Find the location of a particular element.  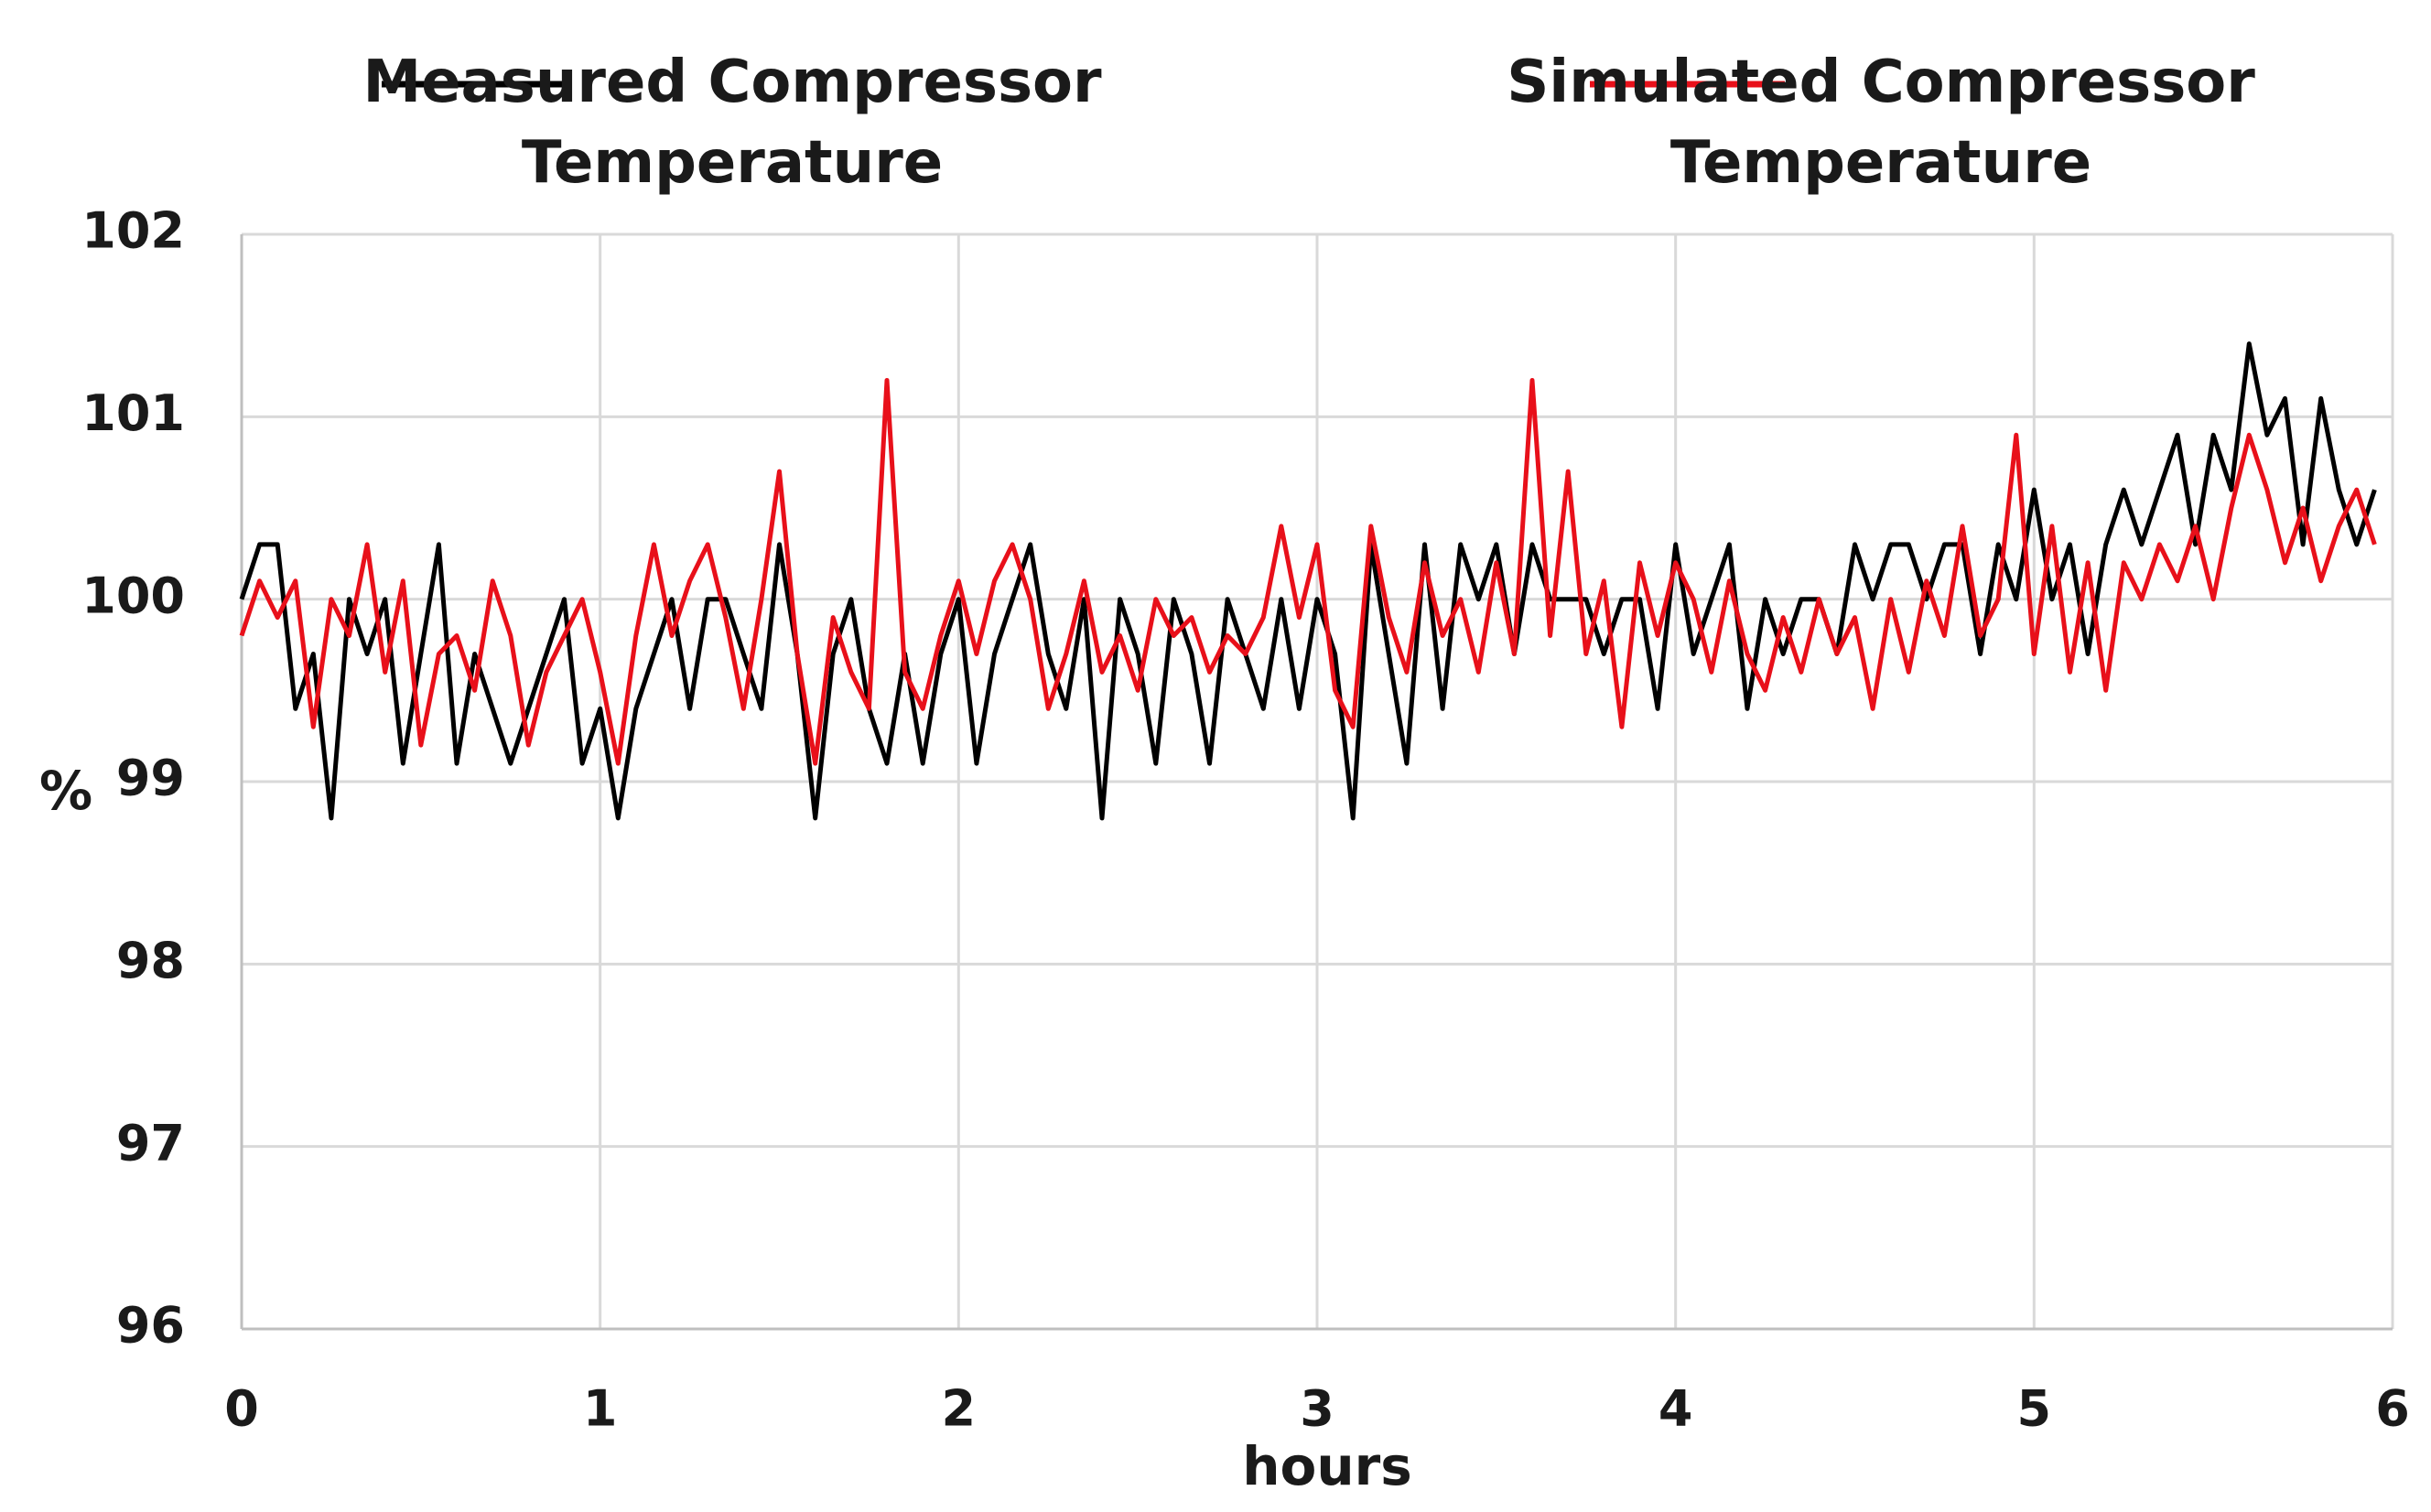

x-tick-label: 3 is located at coordinates (1317, 1409).